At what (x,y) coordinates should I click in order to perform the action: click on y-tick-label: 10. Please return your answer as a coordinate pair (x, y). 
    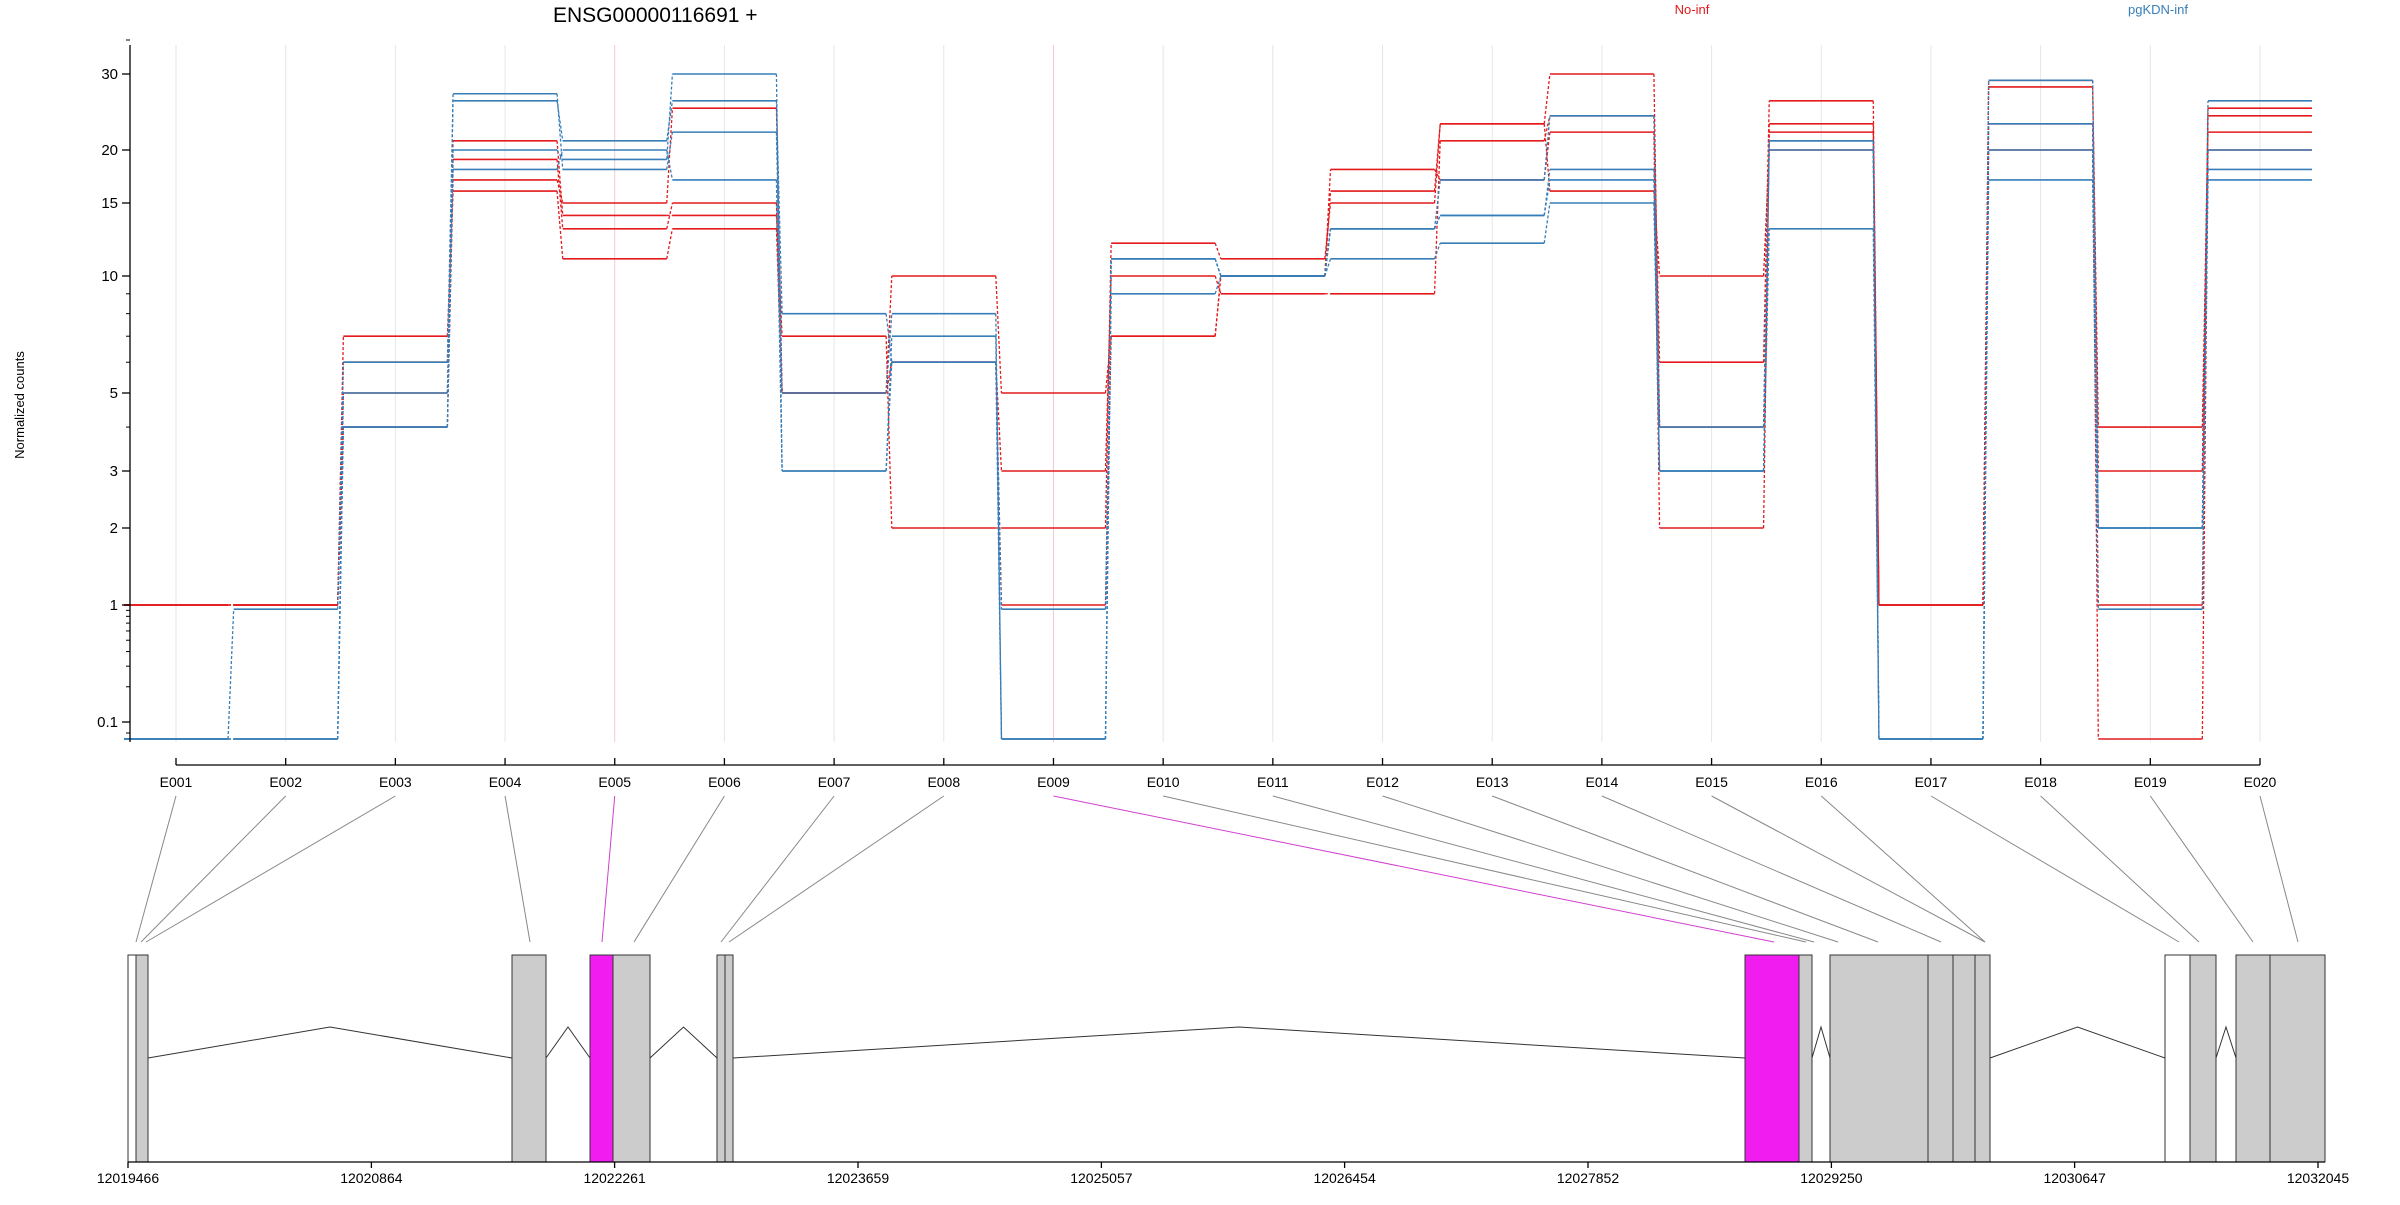
    Looking at the image, I should click on (109, 276).